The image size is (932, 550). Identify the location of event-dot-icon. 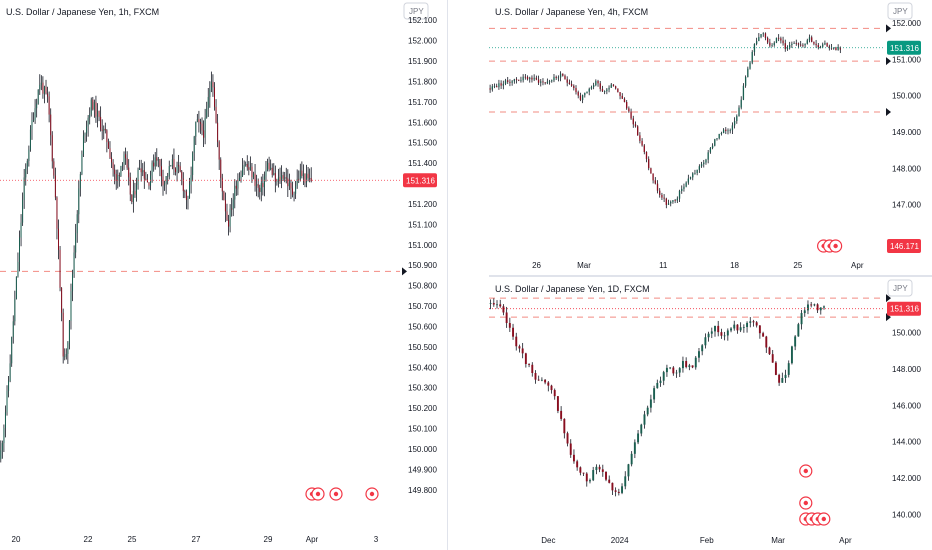
(805, 503).